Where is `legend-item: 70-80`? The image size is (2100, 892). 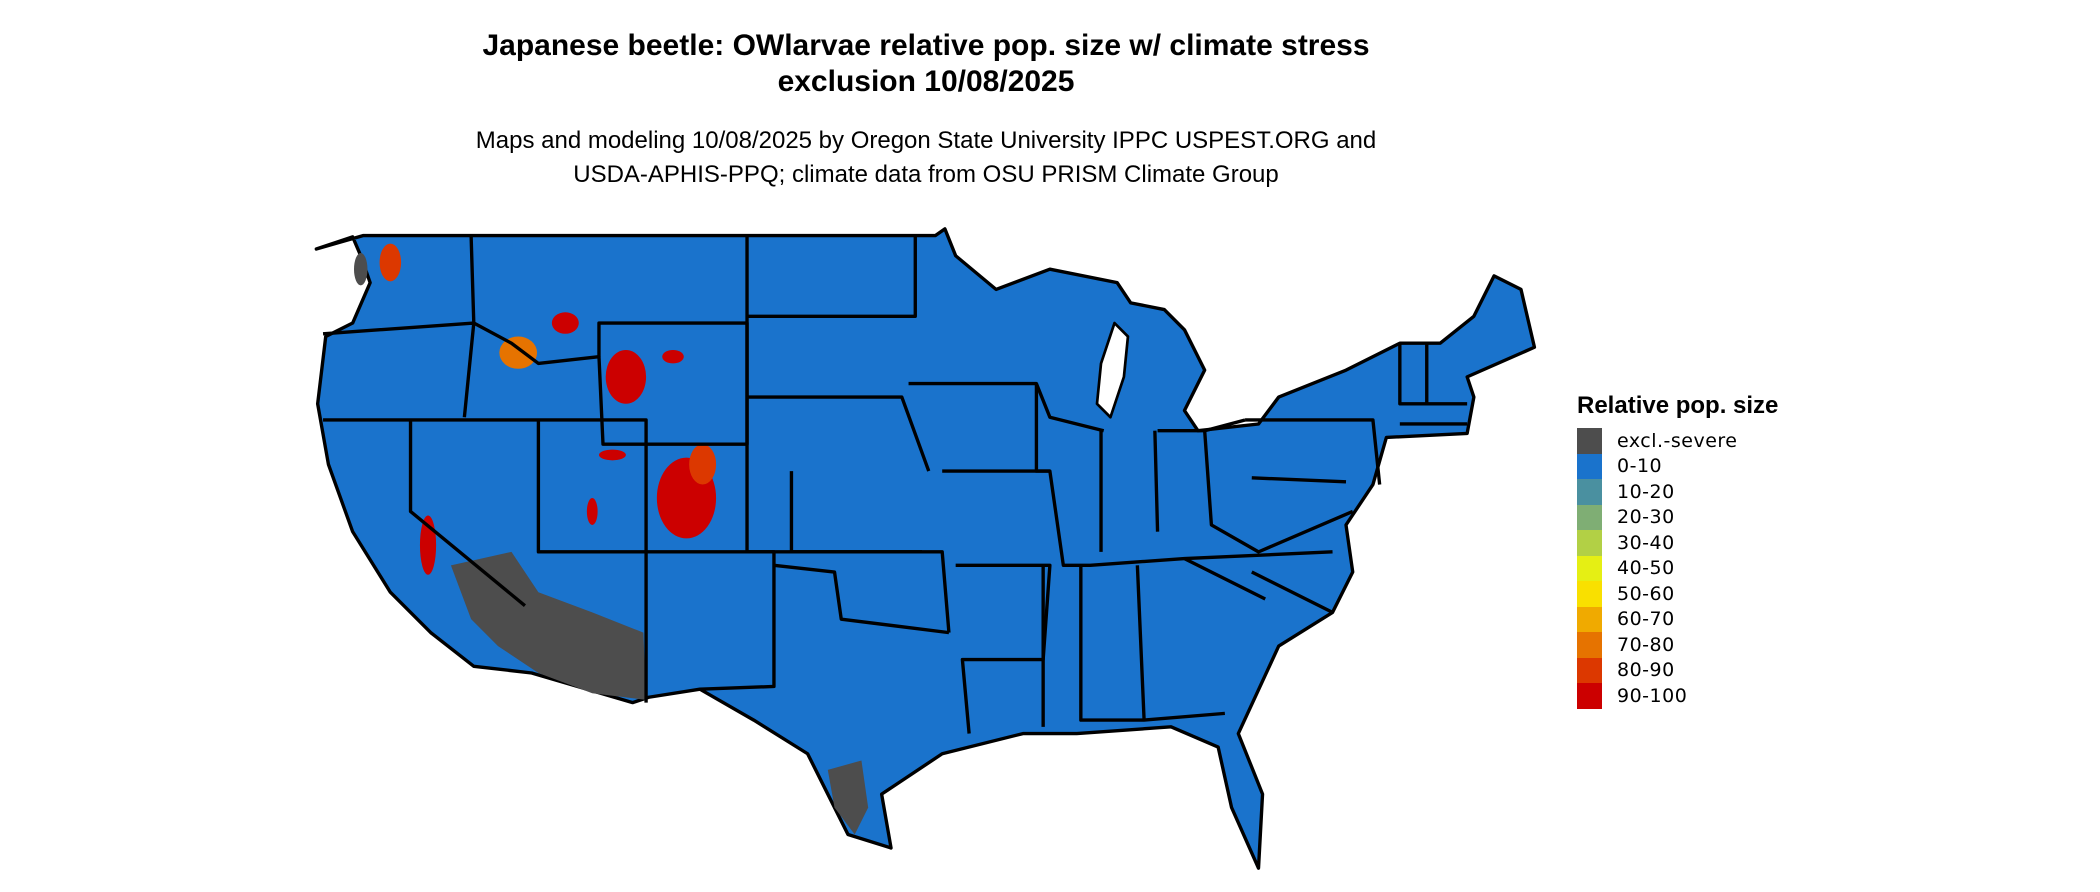
legend-item: 70-80 is located at coordinates (1677, 645).